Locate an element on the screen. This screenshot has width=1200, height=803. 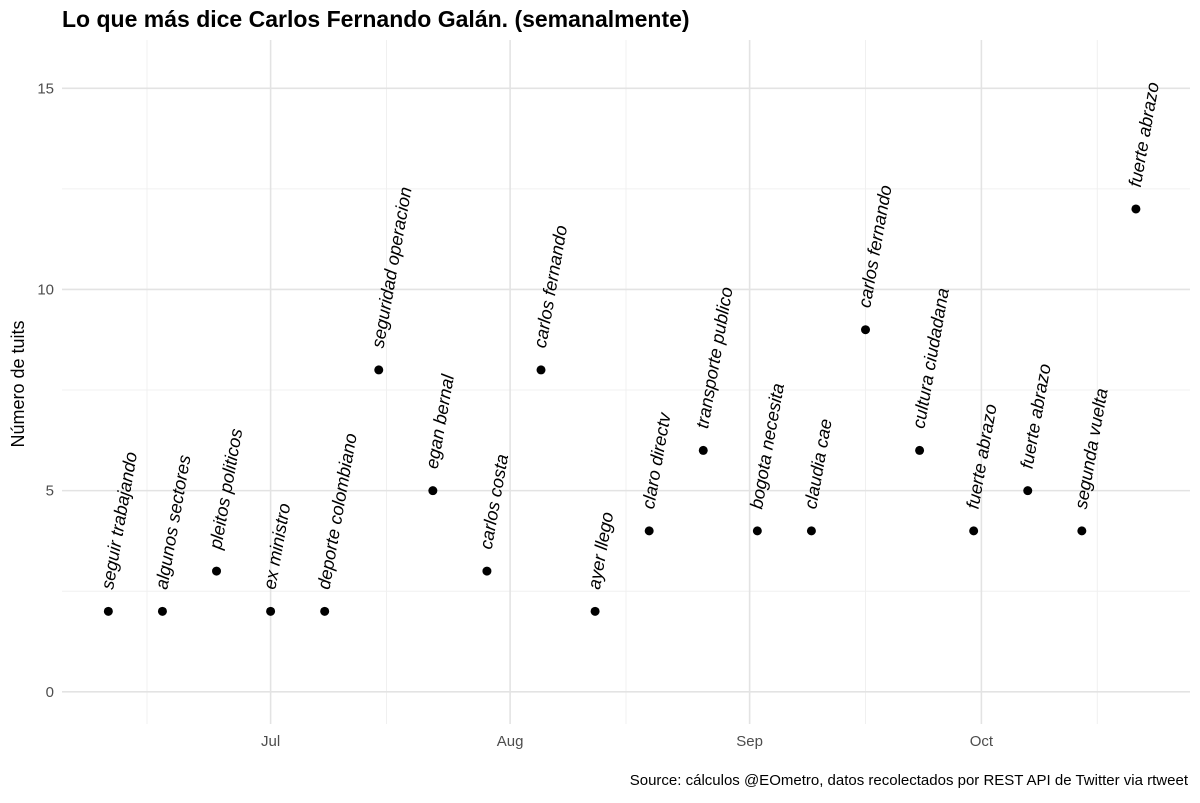
y-axis-title: Número de tuits is located at coordinates (18, 383).